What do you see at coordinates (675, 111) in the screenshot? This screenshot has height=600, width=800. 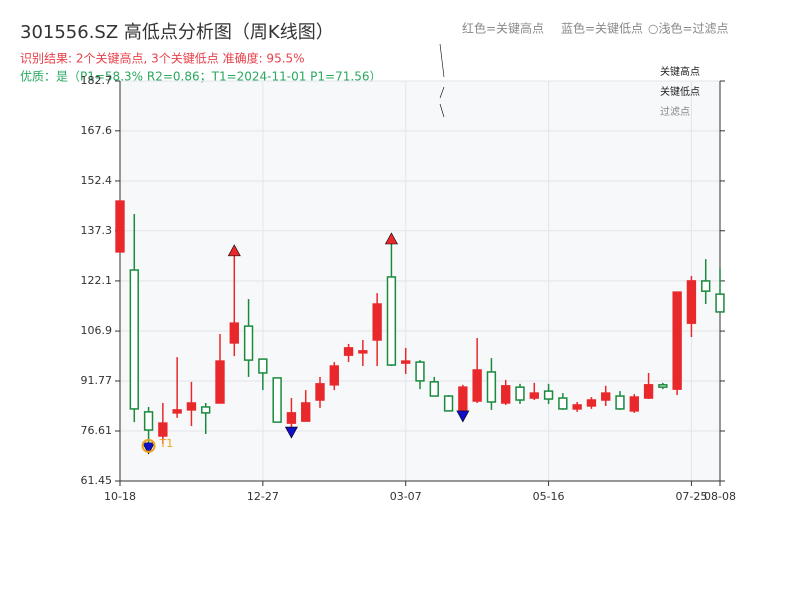 I see `legend-label: 过滤点` at bounding box center [675, 111].